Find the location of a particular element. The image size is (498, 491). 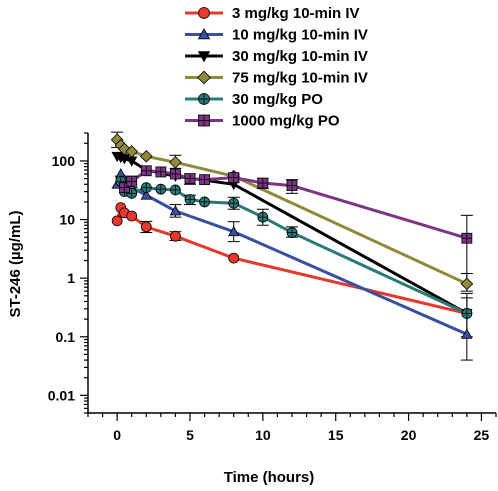

legend-label: 3 mg/kg 10-min IV is located at coordinates (296, 13).